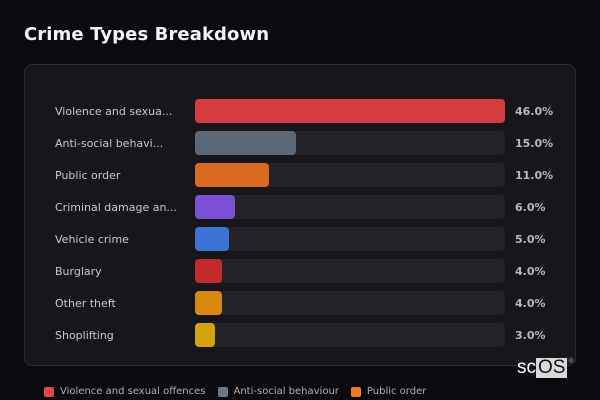 The image size is (600, 400). I want to click on legend-item: Anti-social behaviour, so click(278, 391).